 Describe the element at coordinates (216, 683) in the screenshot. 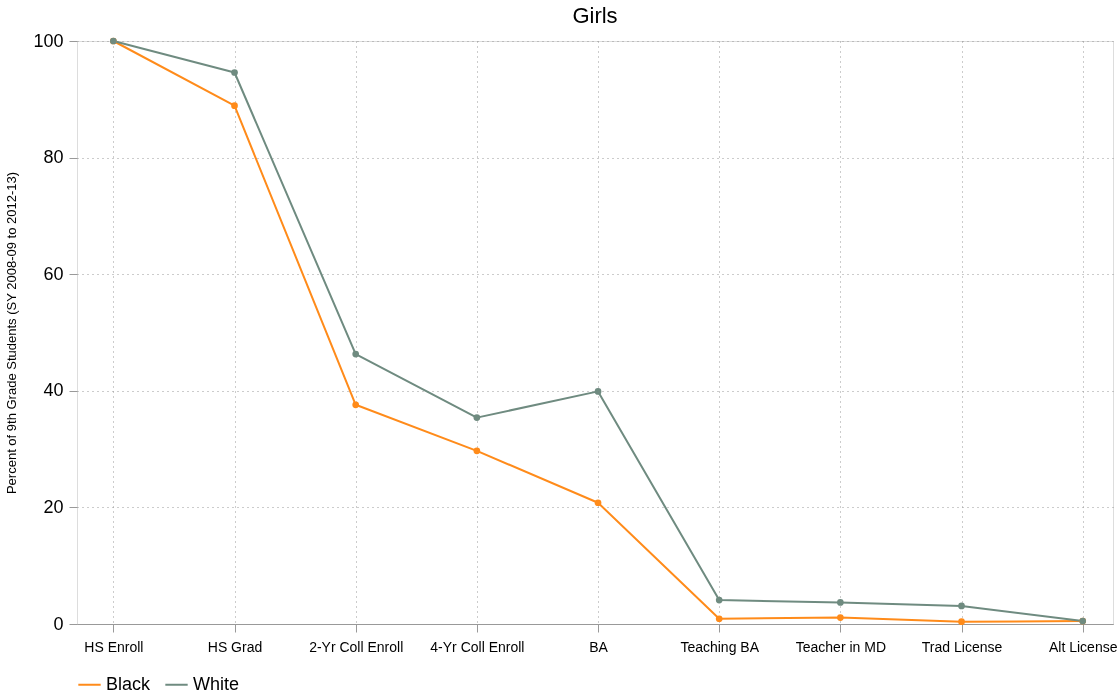

I see `legend-label: White` at that location.